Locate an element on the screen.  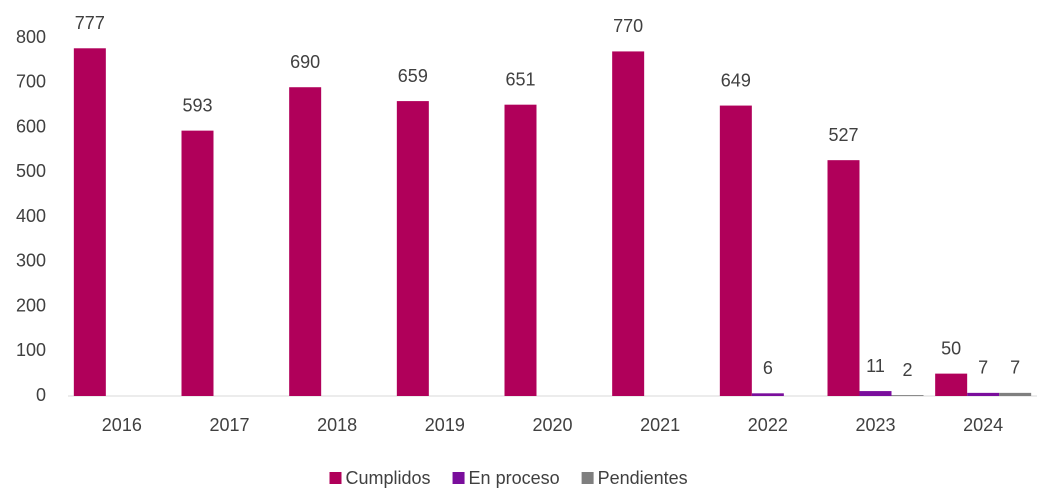
x-tick-label: 2022 is located at coordinates (768, 425).